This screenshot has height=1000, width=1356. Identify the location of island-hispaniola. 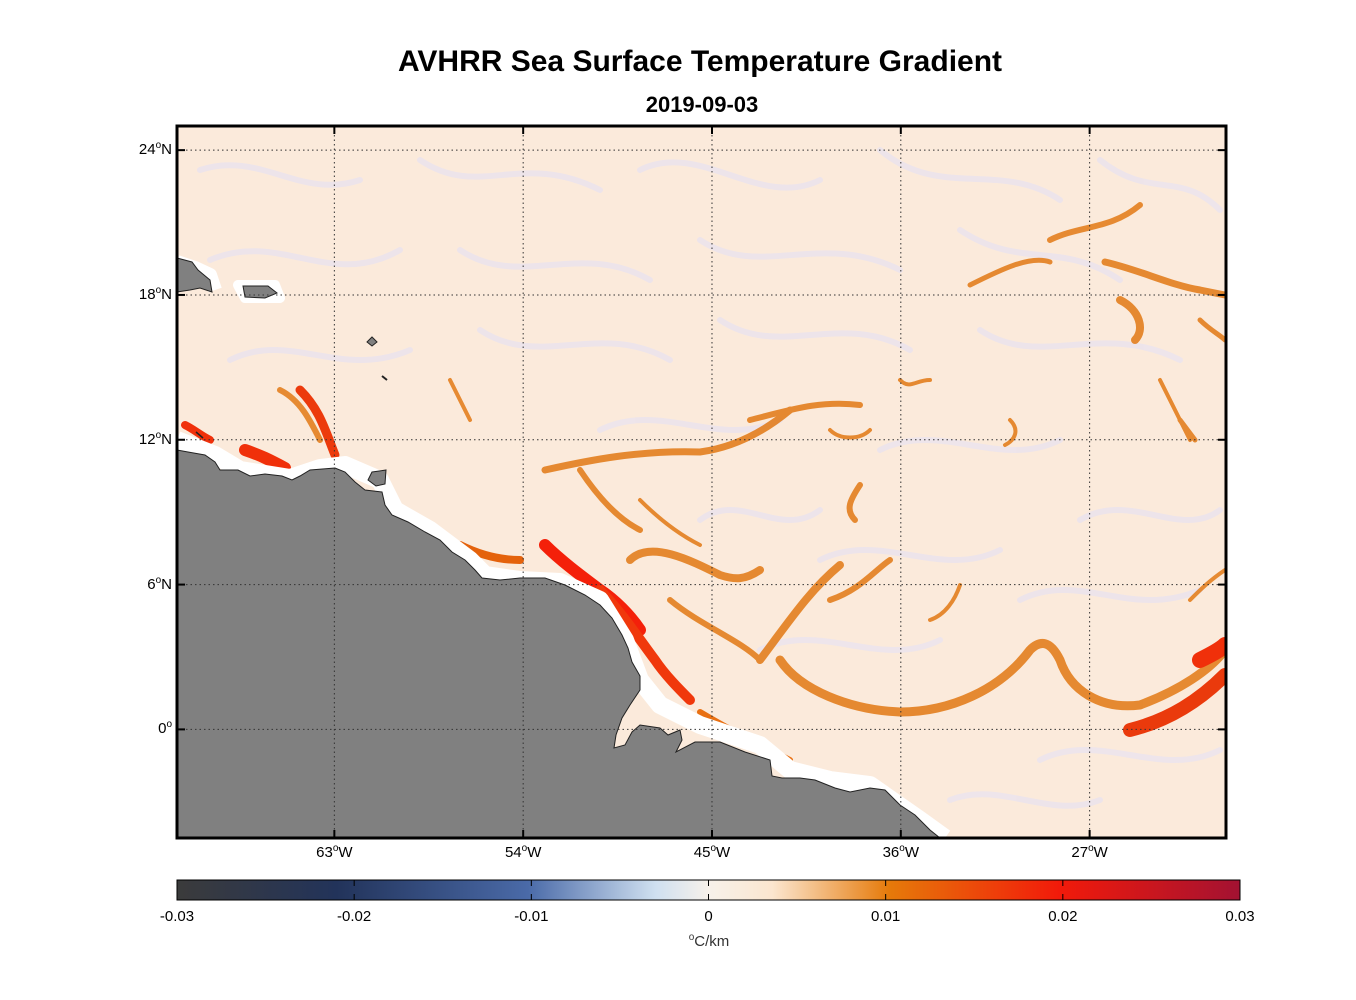
(195, 275).